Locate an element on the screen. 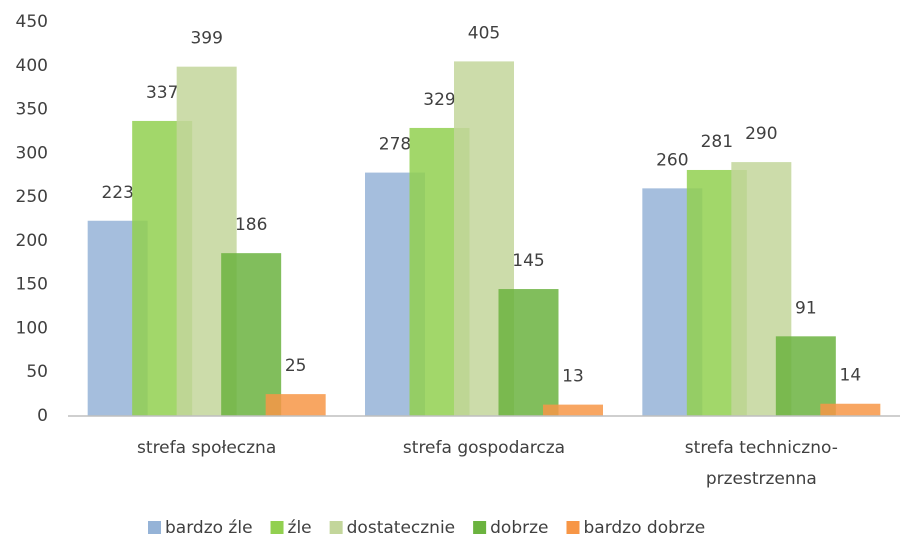 The image size is (912, 537). y-tick-label: 250 is located at coordinates (32, 197).